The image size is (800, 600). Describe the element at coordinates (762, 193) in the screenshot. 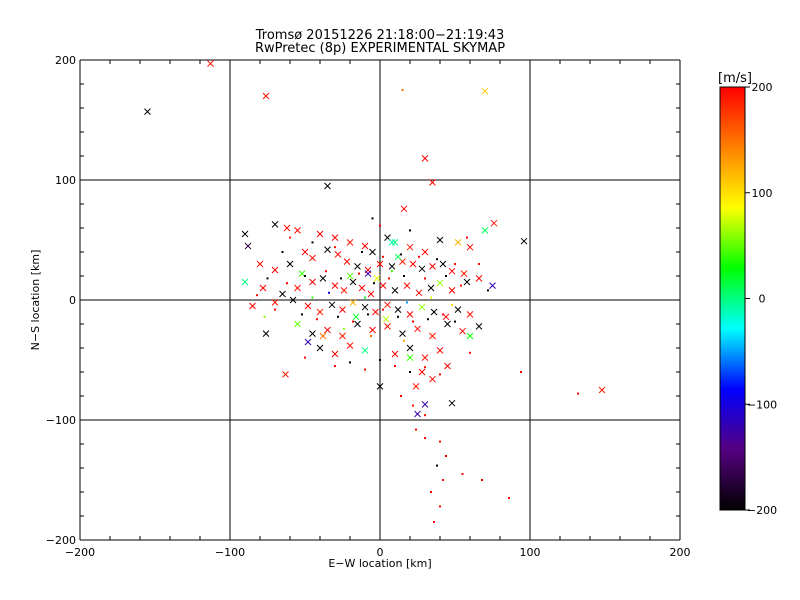

I see `colorbar-tick-label: 100` at that location.